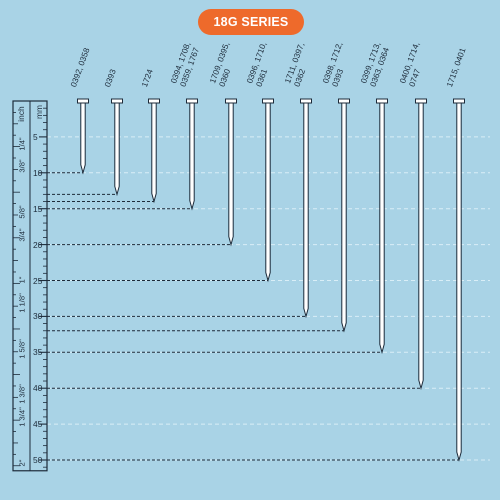 Image resolution: width=500 pixels, height=500 pixels. What do you see at coordinates (39, 112) in the screenshot?
I see `unit-label-mm: mm` at bounding box center [39, 112].